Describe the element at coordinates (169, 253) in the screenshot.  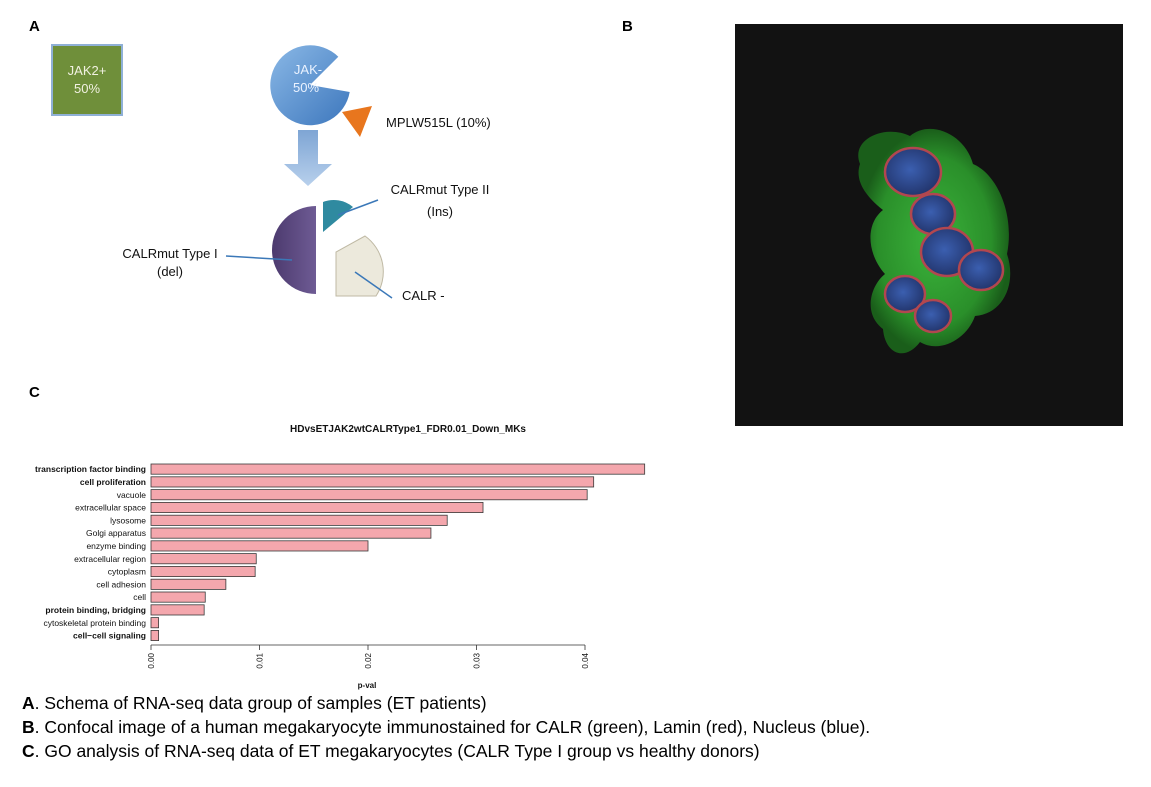
I see `calr-type1-line1: CALRmut Type I` at that location.